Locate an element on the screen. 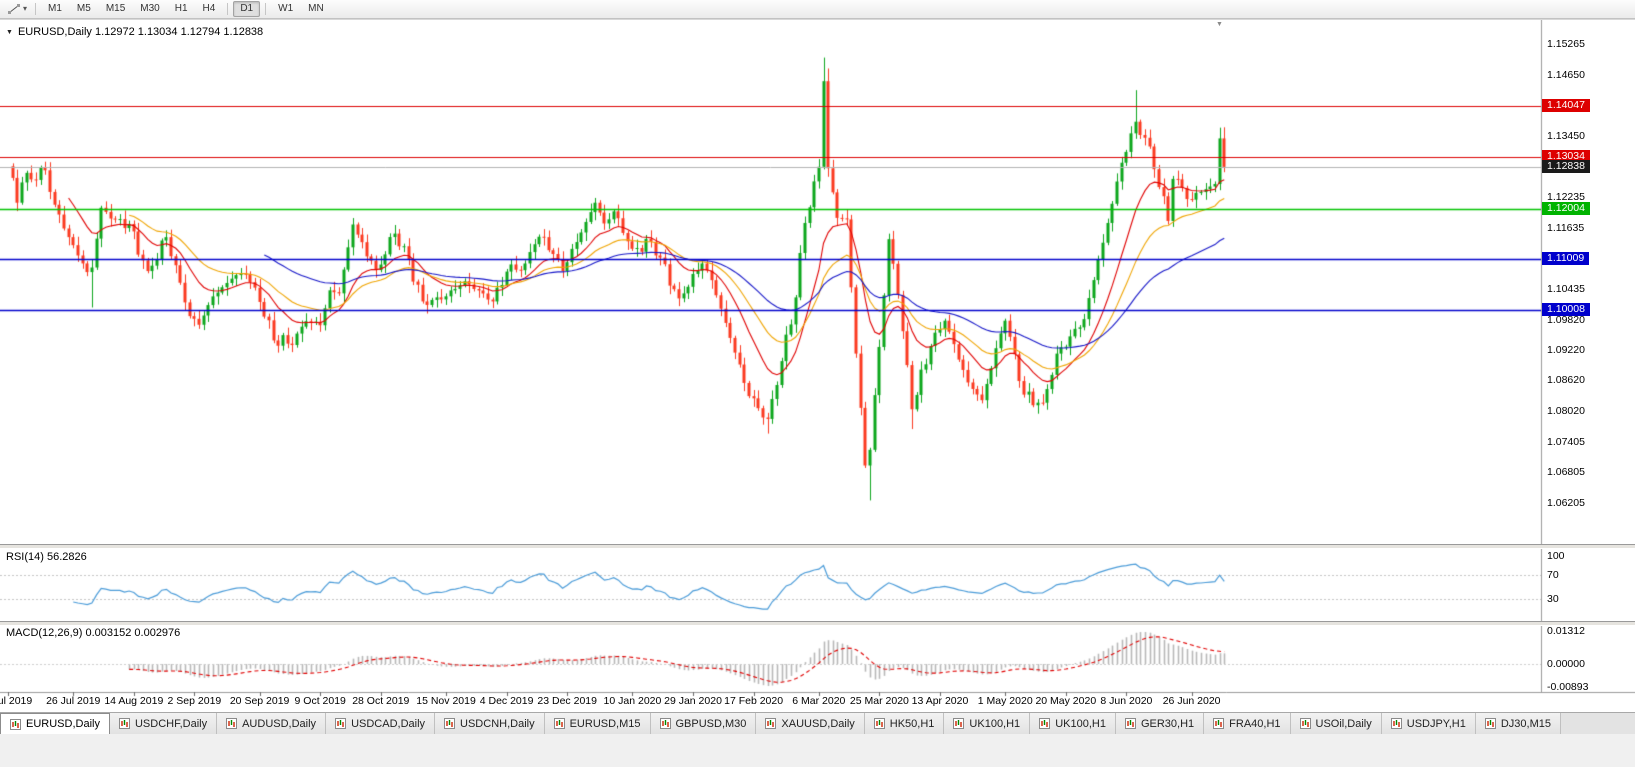  price-axis-label: 1.06805 is located at coordinates (1566, 472).